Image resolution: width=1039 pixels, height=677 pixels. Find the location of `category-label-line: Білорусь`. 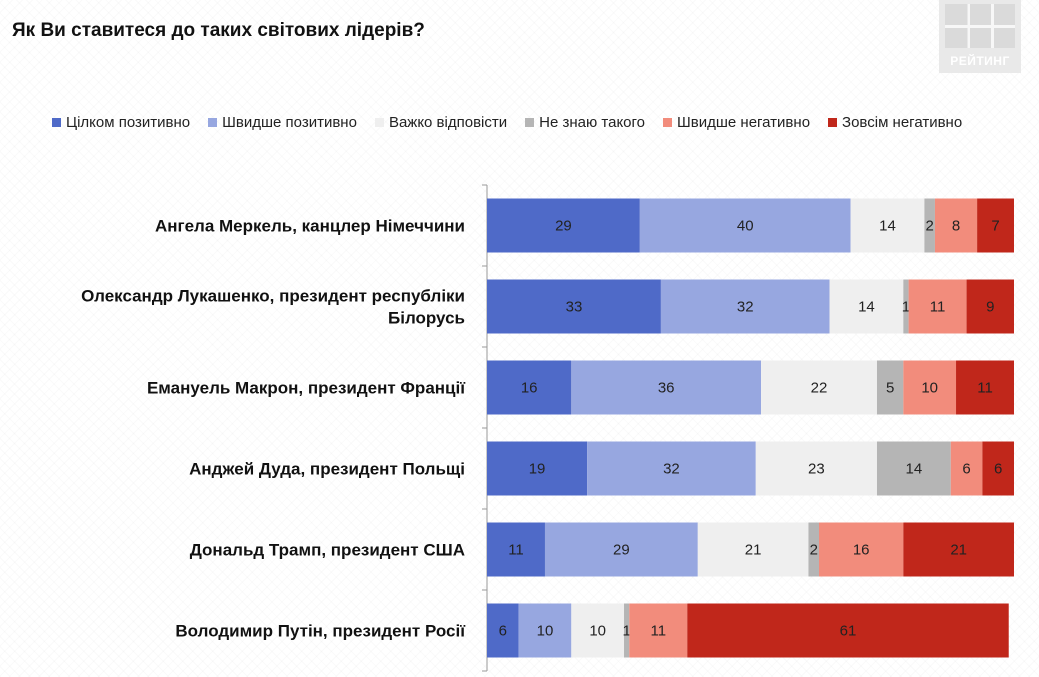

category-label-line: Білорусь is located at coordinates (426, 318).